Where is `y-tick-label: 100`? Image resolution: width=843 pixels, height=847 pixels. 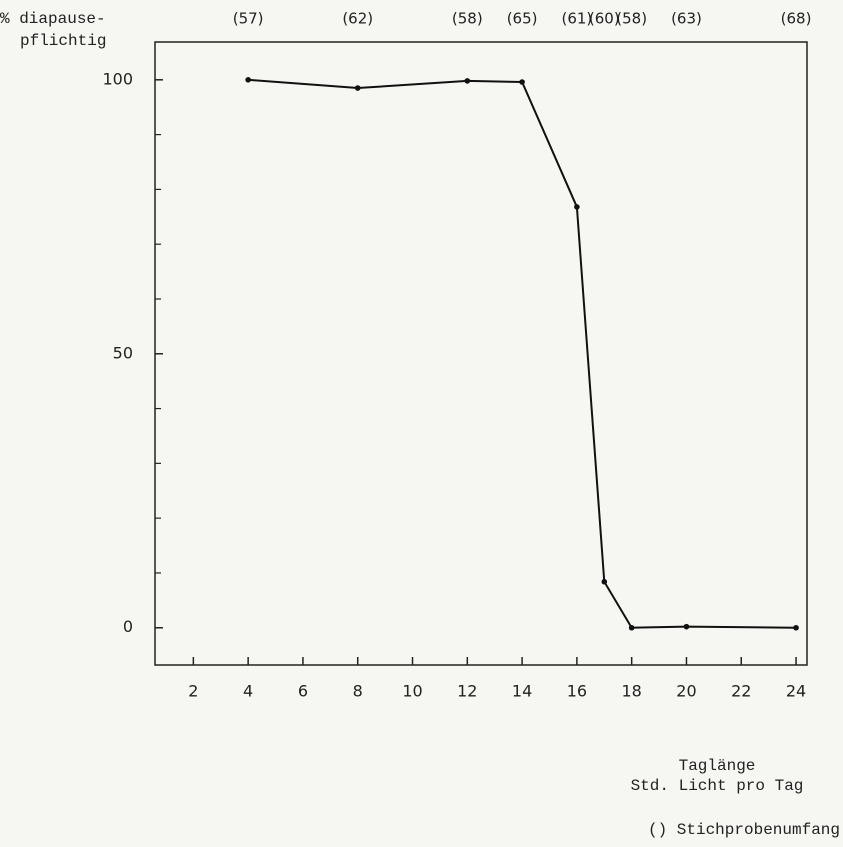 y-tick-label: 100 is located at coordinates (117, 78).